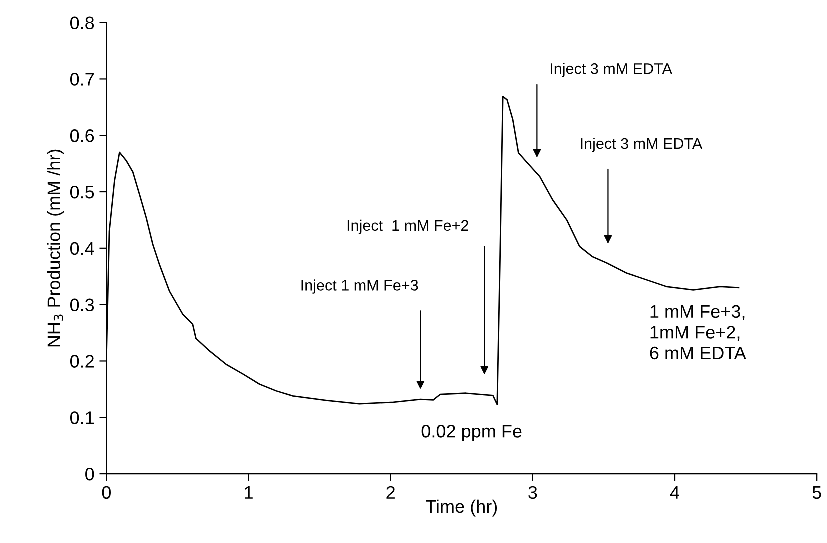 Image resolution: width=827 pixels, height=543 pixels. What do you see at coordinates (82, 23) in the screenshot?
I see `y-tick-label: 0.8` at bounding box center [82, 23].